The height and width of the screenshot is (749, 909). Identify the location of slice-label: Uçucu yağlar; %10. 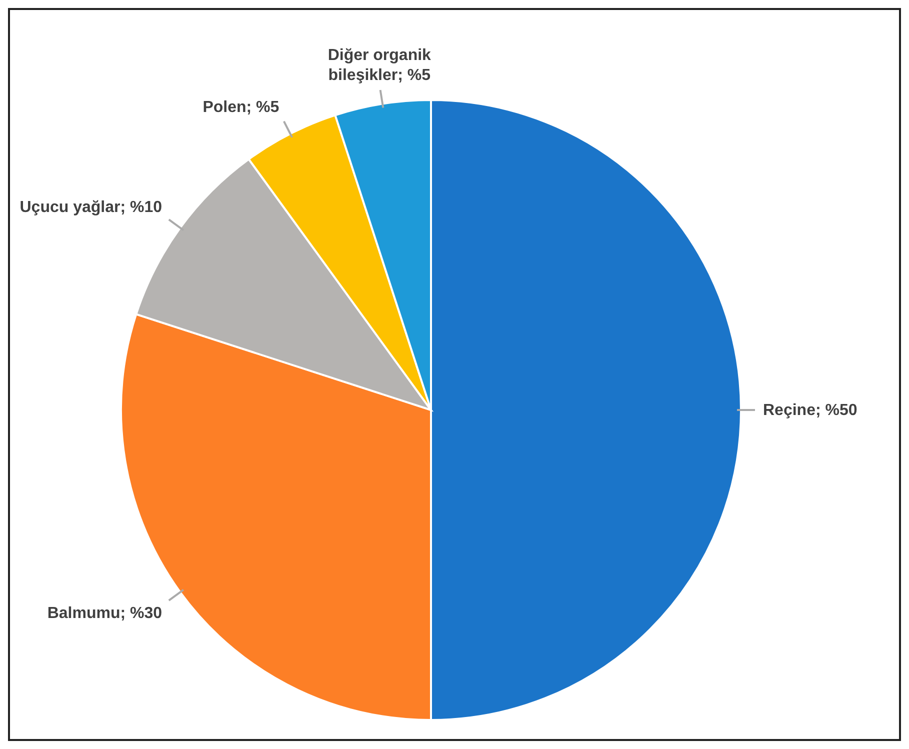
(91, 207).